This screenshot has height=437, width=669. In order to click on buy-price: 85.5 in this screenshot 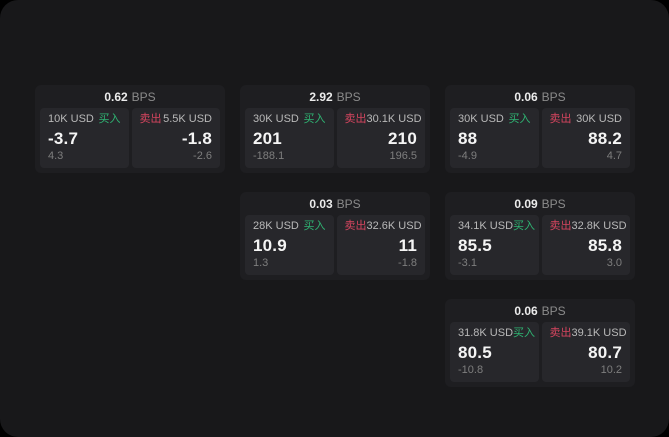, I will do `click(475, 245)`.